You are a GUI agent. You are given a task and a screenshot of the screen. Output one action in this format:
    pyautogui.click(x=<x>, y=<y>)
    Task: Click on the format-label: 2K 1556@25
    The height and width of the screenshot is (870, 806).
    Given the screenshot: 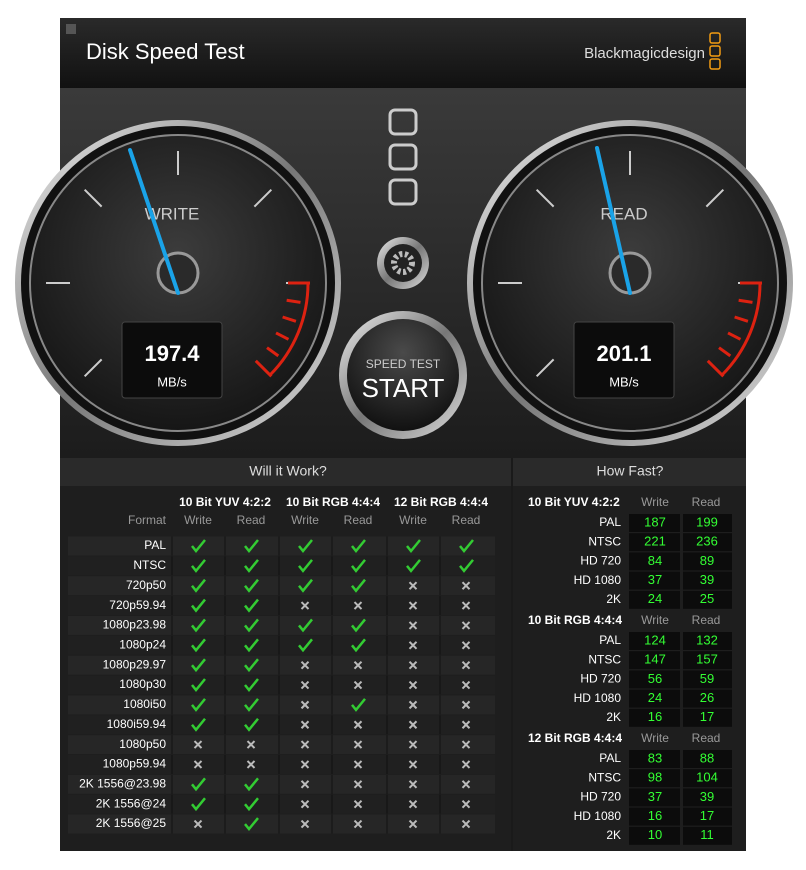 What is the action you would take?
    pyautogui.click(x=131, y=823)
    